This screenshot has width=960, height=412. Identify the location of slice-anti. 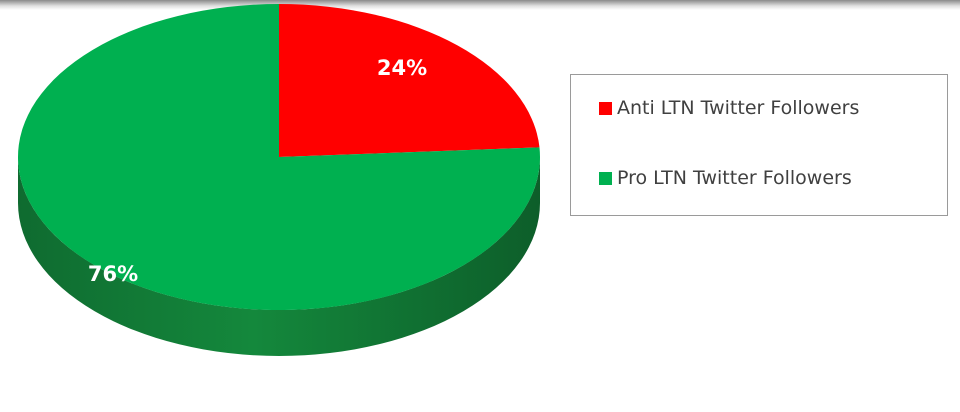
(409, 80).